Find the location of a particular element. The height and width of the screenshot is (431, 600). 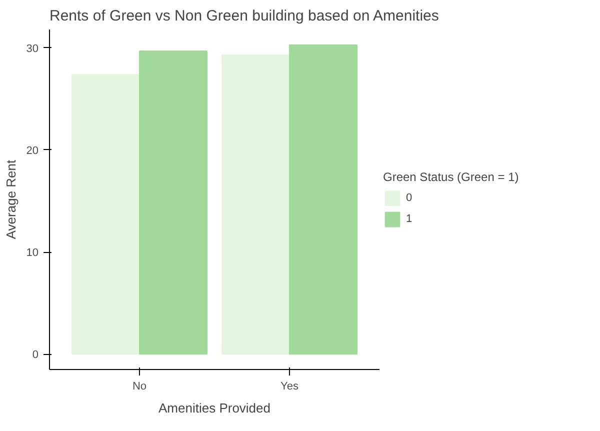

legend-title: Green Status (Green = 1) is located at coordinates (451, 177).